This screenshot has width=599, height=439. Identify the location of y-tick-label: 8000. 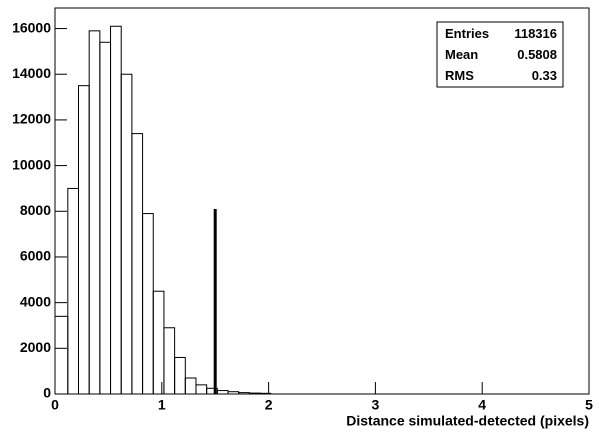
(35, 210).